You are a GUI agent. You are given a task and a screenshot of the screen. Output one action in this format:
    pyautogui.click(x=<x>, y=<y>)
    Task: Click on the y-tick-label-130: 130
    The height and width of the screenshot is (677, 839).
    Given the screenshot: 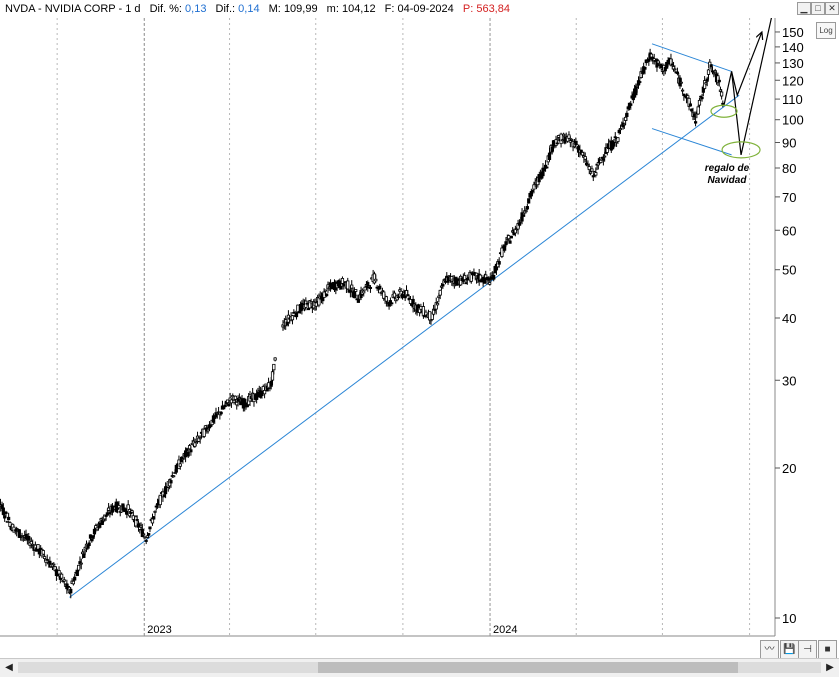 What is the action you would take?
    pyautogui.click(x=793, y=63)
    